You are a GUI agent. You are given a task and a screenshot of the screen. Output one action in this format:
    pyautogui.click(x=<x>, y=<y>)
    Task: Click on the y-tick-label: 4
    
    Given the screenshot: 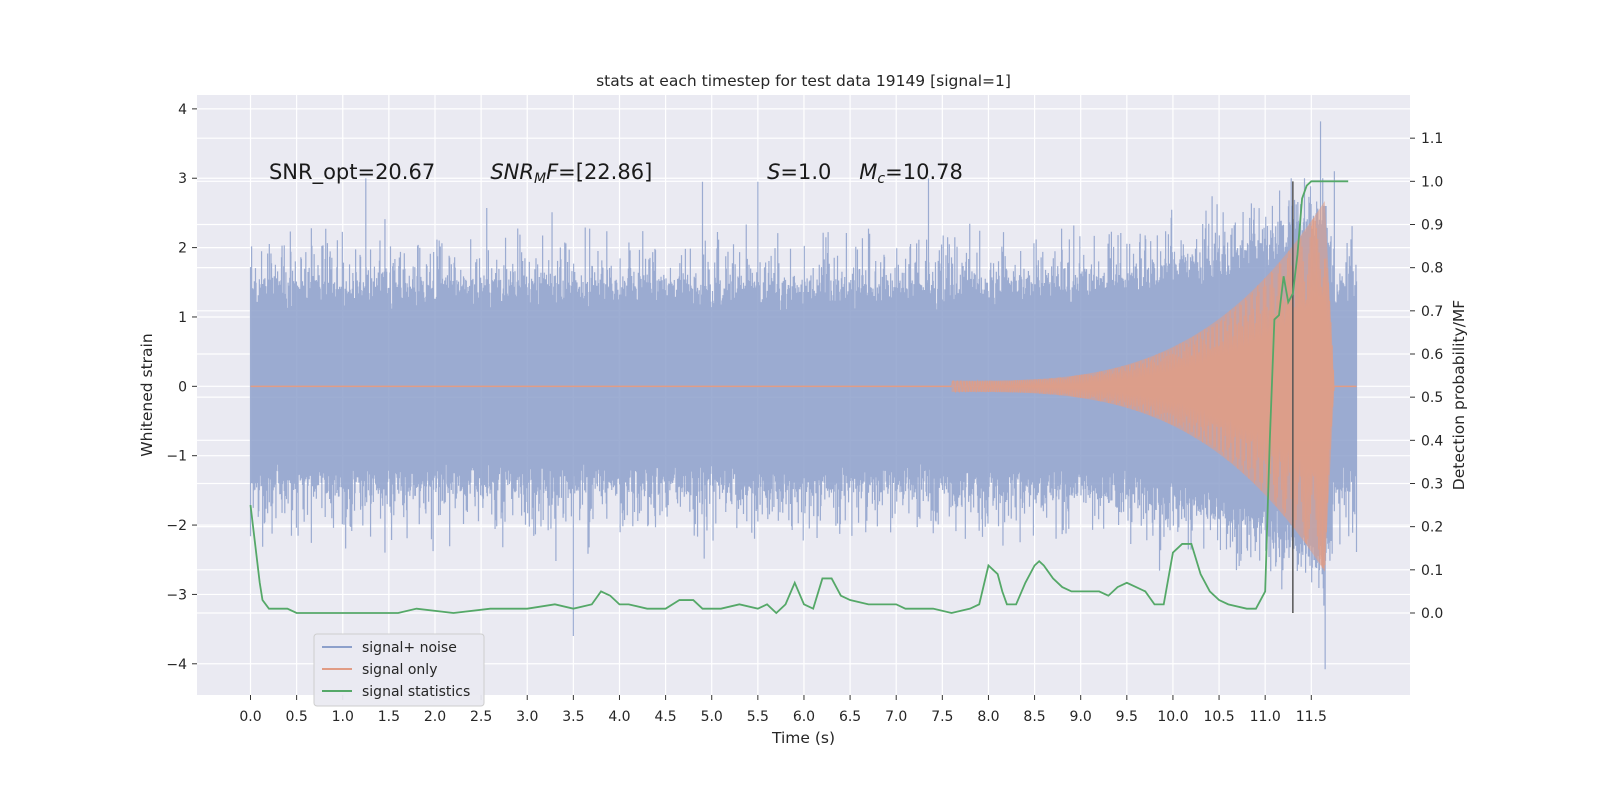 What is the action you would take?
    pyautogui.click(x=182, y=110)
    